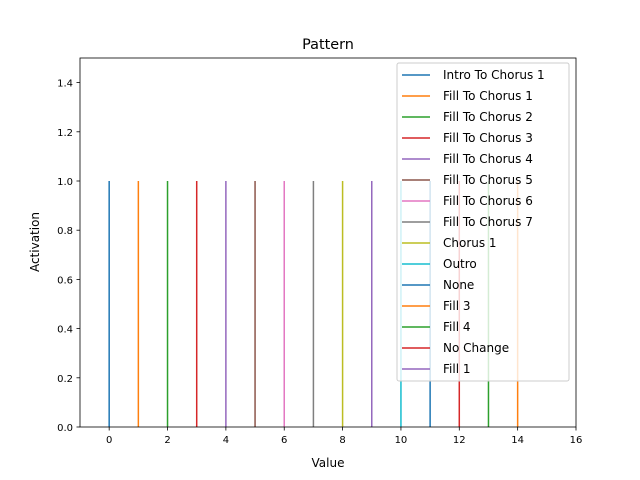 The height and width of the screenshot is (480, 640). Describe the element at coordinates (342, 440) in the screenshot. I see `x-tick-label: 8` at that location.